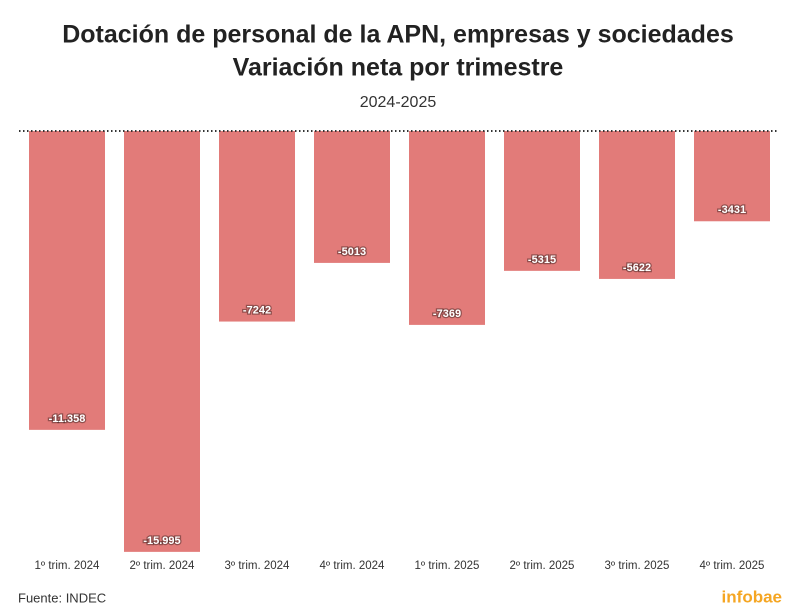  What do you see at coordinates (67, 419) in the screenshot?
I see `value-label: -11.358` at bounding box center [67, 419].